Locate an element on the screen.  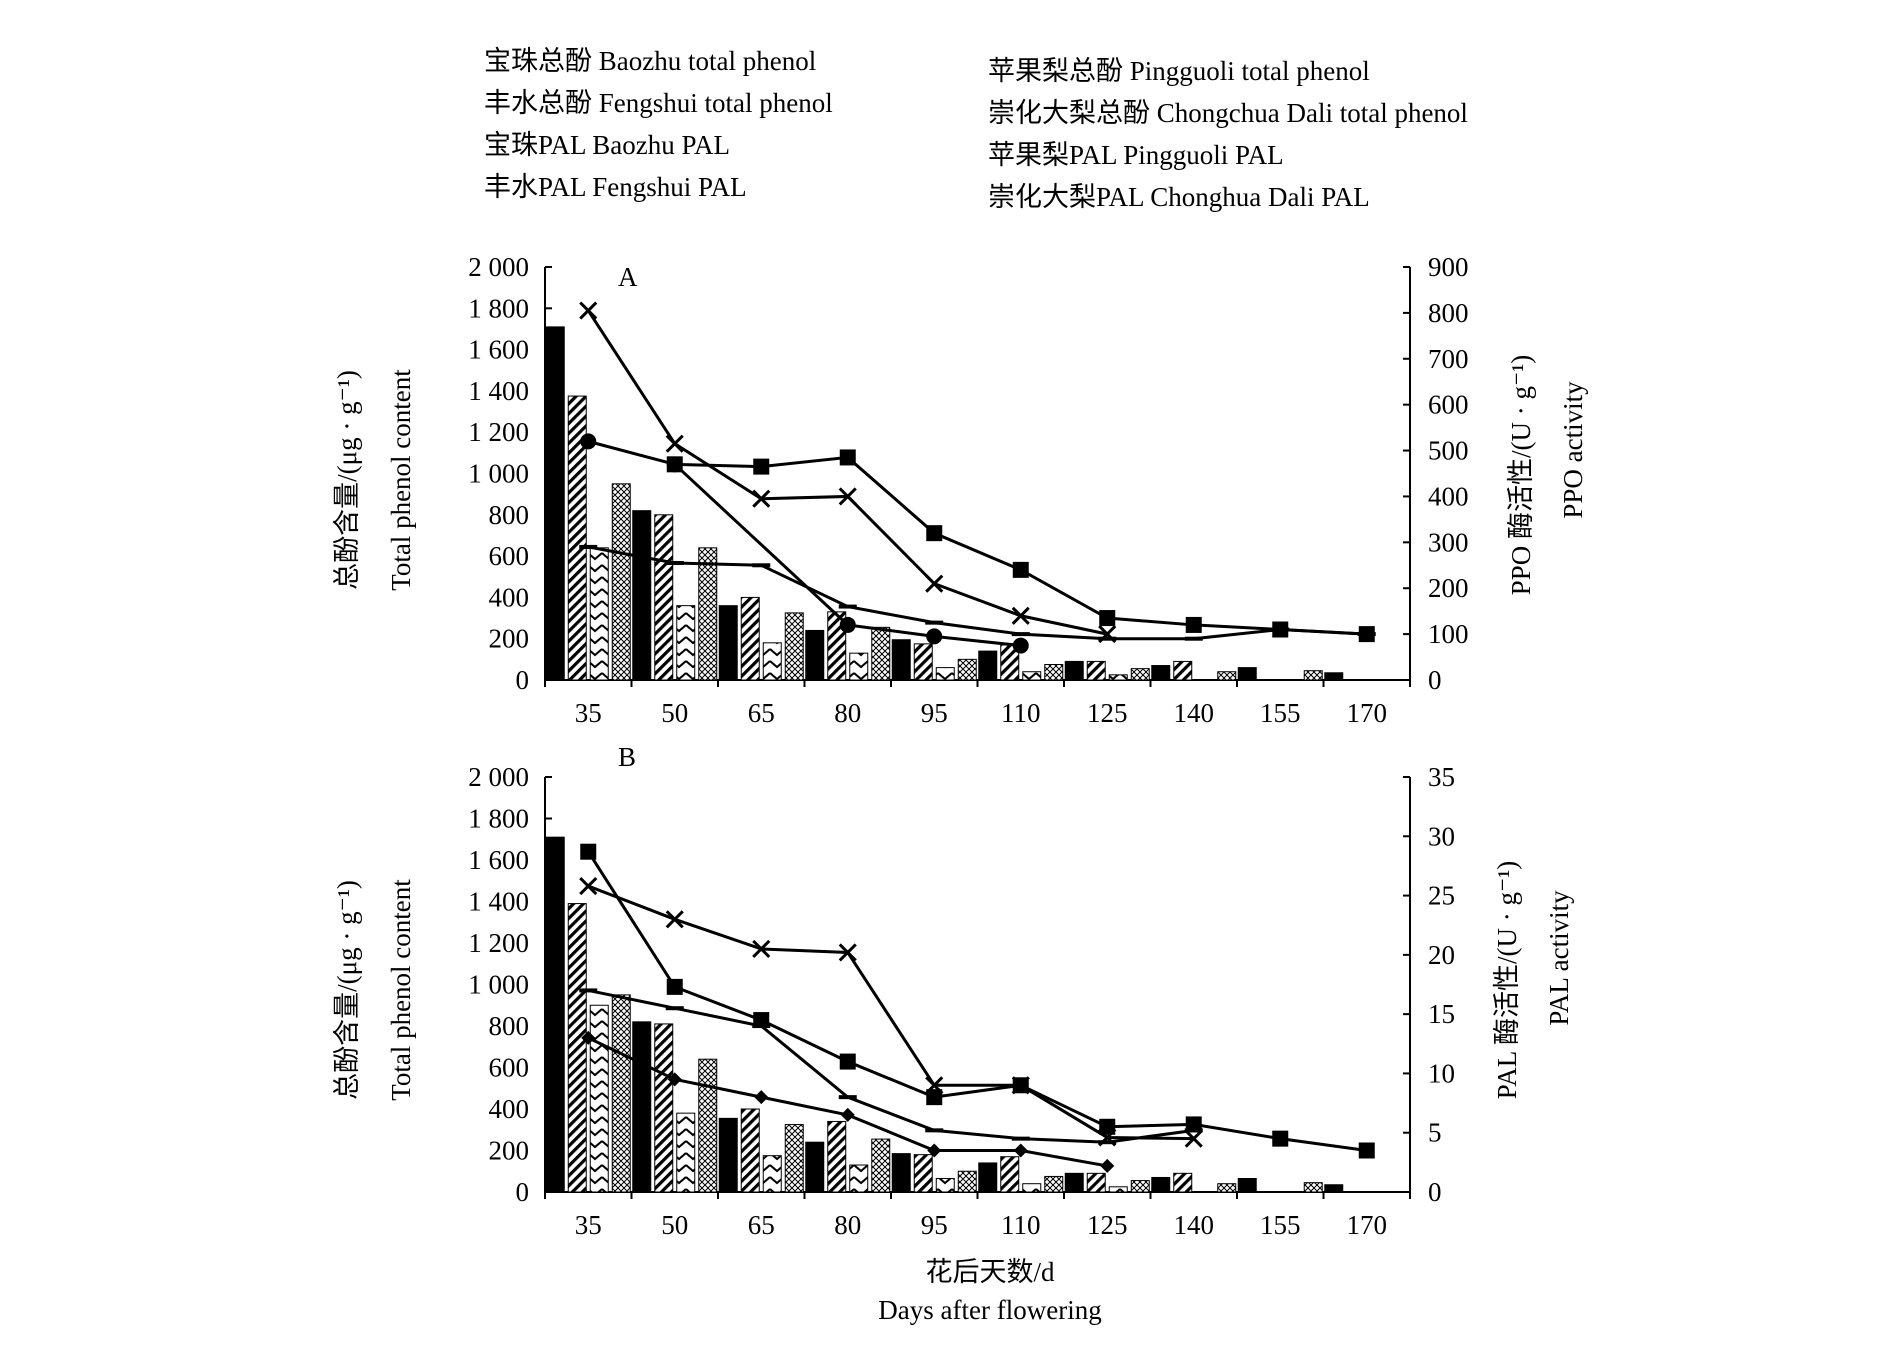
panel-b-y2-tick-label: 15 is located at coordinates (1441, 1014).